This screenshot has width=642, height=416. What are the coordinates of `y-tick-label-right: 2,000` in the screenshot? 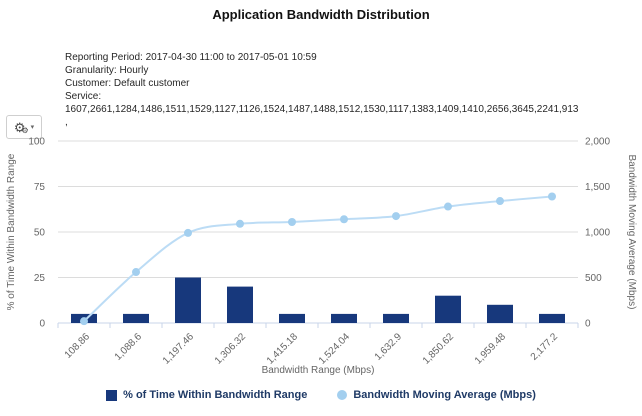 It's located at (597, 142).